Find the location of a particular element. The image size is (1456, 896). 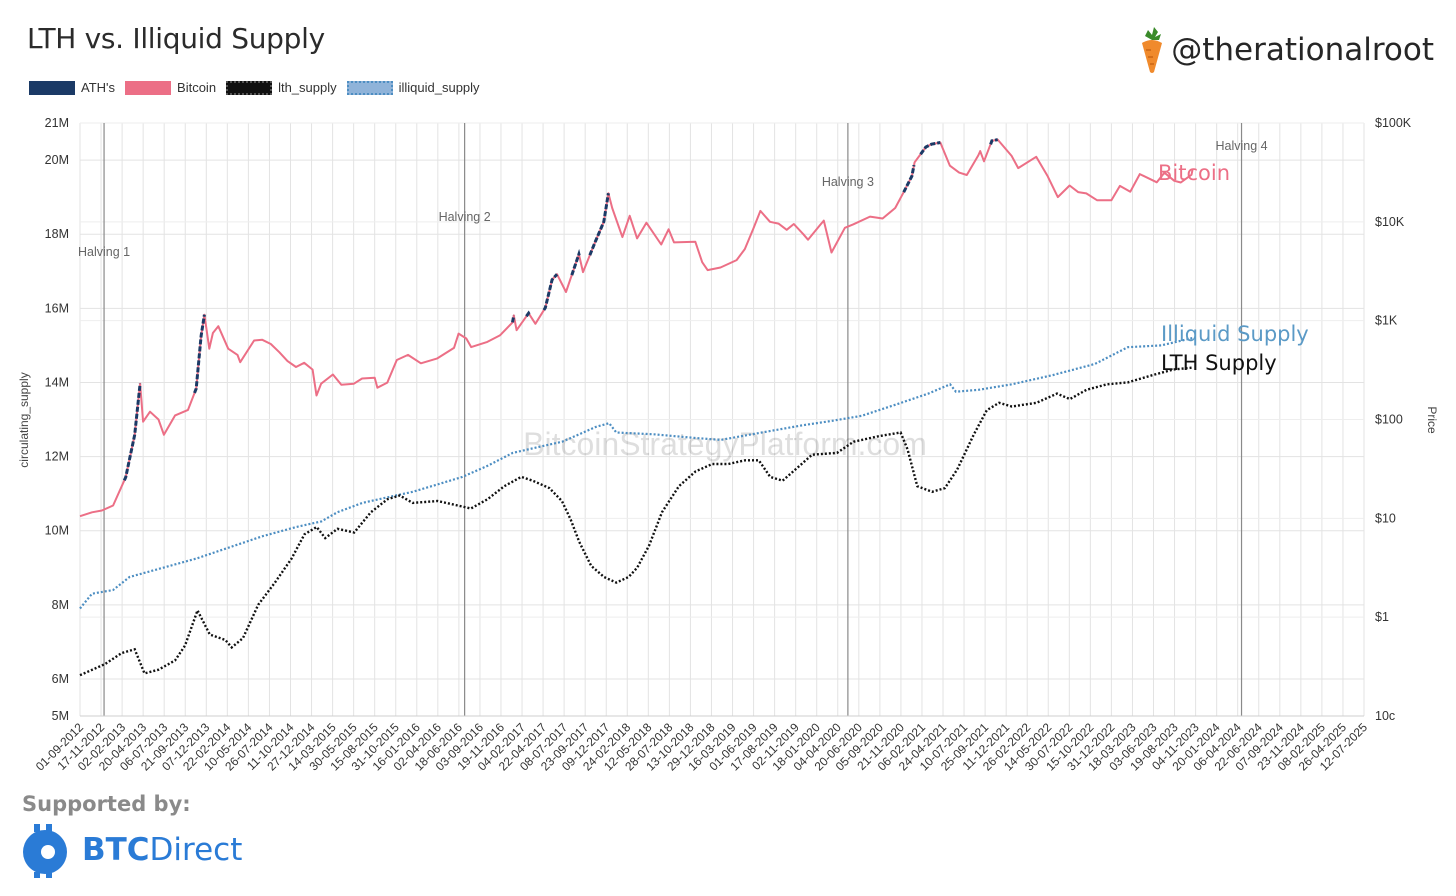

chart-title: LTH vs. Illiquid Supply is located at coordinates (176, 38).